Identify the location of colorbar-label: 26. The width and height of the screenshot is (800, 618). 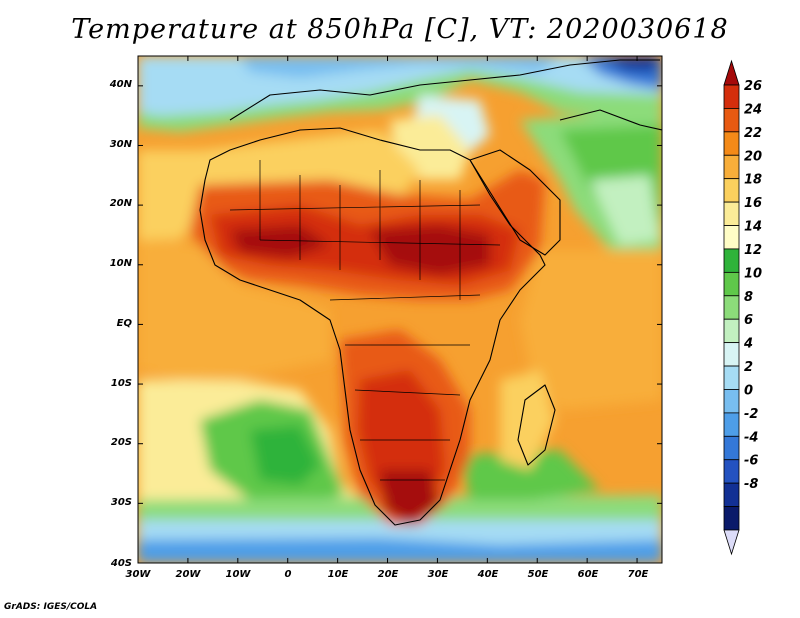
(753, 86).